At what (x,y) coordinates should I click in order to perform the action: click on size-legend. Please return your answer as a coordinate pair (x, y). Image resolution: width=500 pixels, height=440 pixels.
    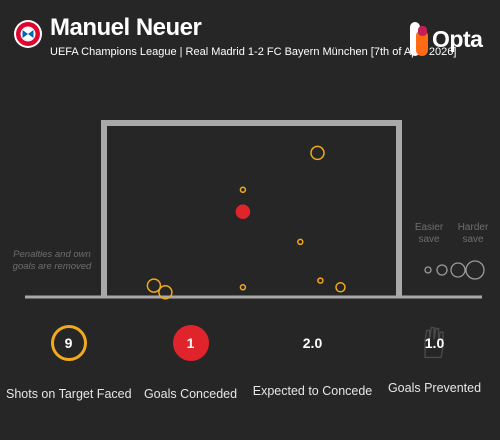
    Looking at the image, I should click on (454, 270).